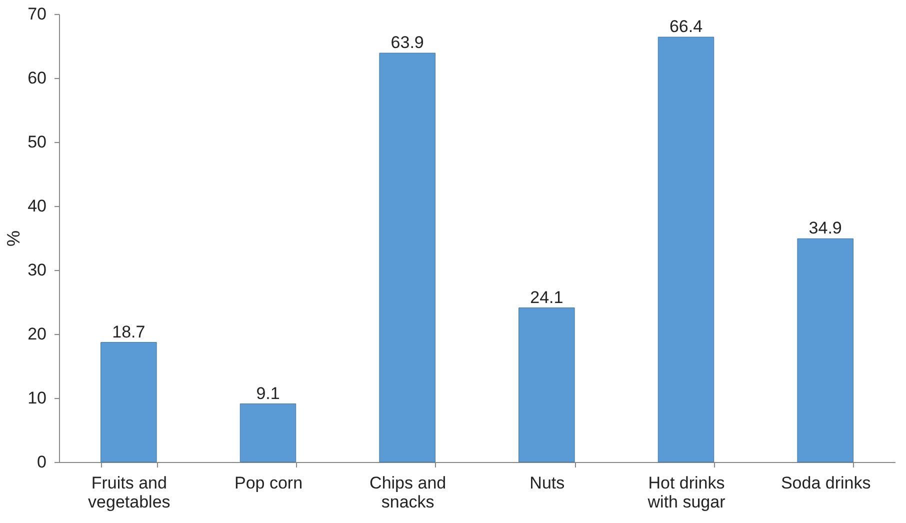  Describe the element at coordinates (37, 334) in the screenshot. I see `y-tick-label: 20` at that location.